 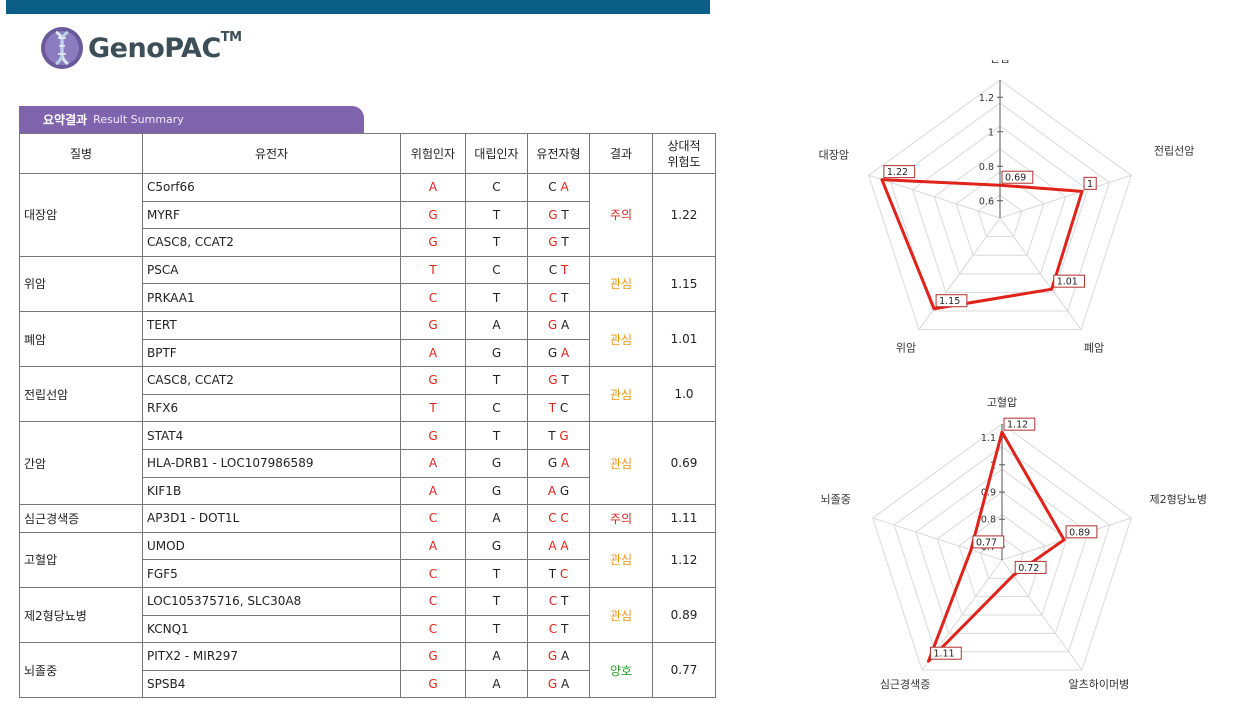 What do you see at coordinates (496, 153) in the screenshot?
I see `col-allele: 대립인자` at bounding box center [496, 153].